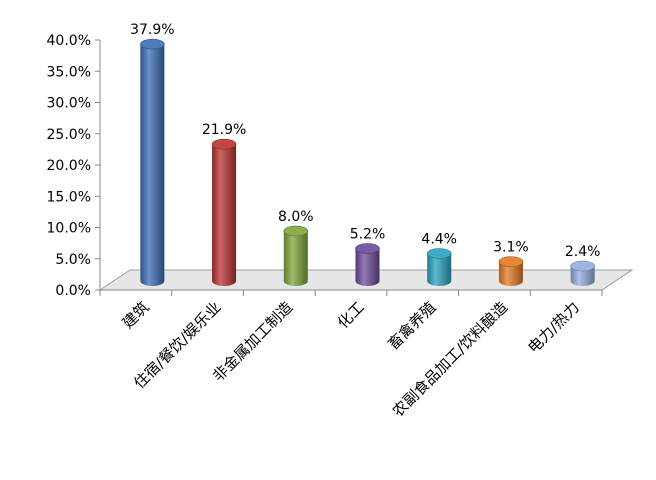 This screenshot has height=480, width=656. What do you see at coordinates (224, 130) in the screenshot?
I see `data-label: 21.9%` at bounding box center [224, 130].